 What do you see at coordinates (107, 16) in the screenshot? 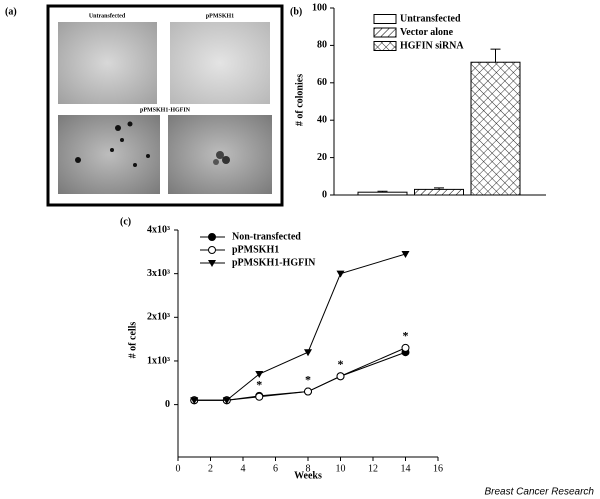
I see `image-caption: Untransfected` at bounding box center [107, 16].